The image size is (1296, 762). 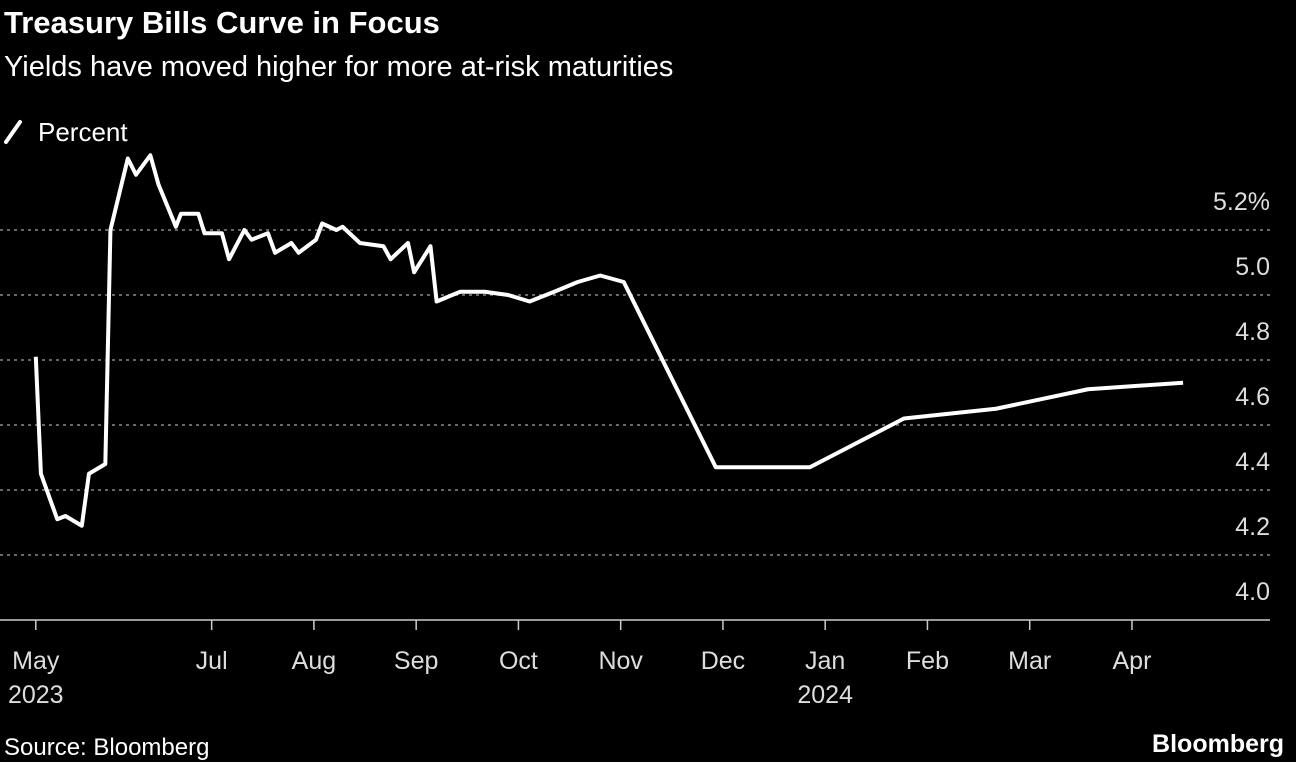 I want to click on y-tick-label: 5.0, so click(x=1252, y=267).